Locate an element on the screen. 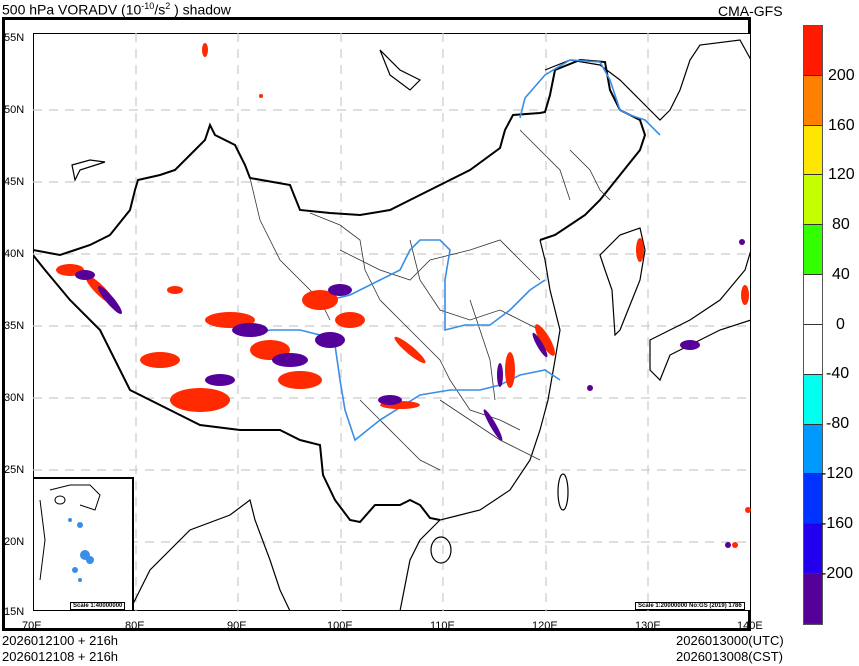  colorbar-label: 200 is located at coordinates (841, 75).